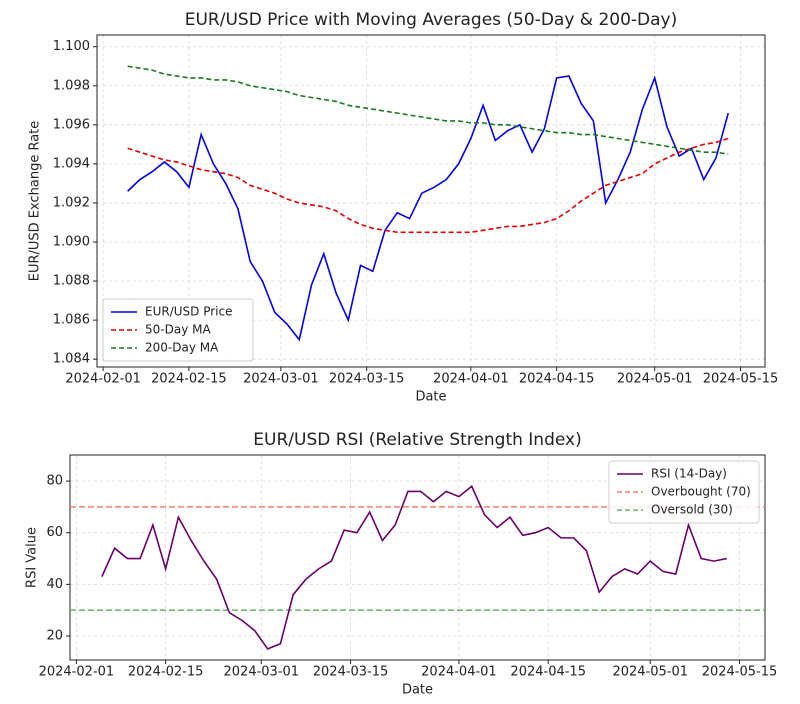 The image size is (800, 704). I want to click on y-tick-label: 1.094, so click(71, 163).